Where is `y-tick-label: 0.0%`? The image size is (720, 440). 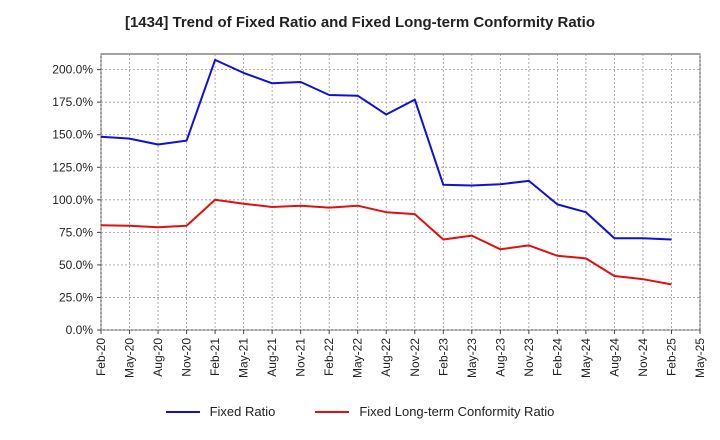
y-tick-label: 0.0% is located at coordinates (80, 330).